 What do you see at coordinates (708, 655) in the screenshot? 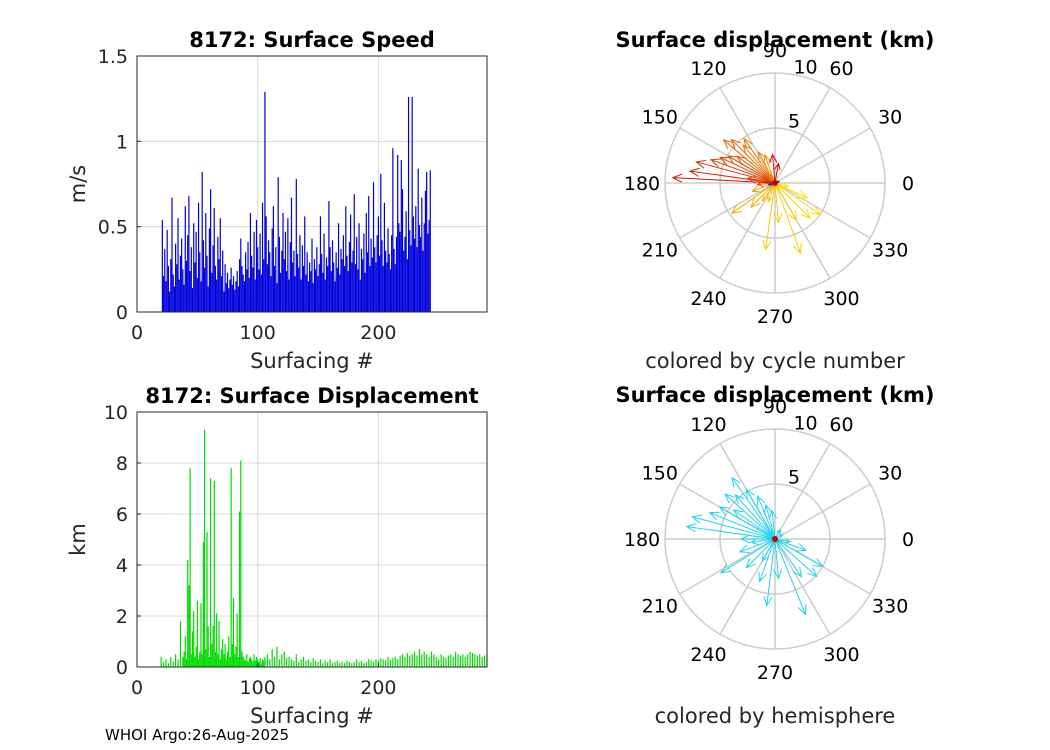
I see `angle-label: 240` at bounding box center [708, 655].